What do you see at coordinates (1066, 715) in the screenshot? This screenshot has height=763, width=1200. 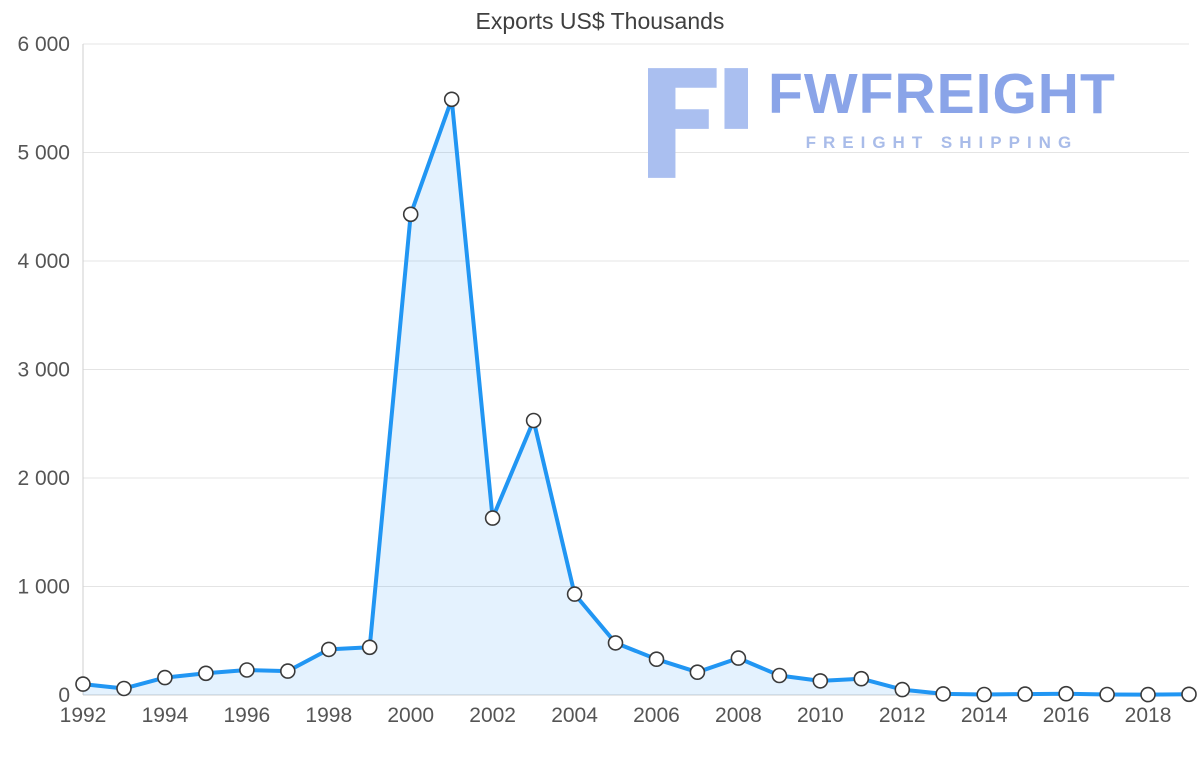 I see `x-axis-label: 2016` at bounding box center [1066, 715].